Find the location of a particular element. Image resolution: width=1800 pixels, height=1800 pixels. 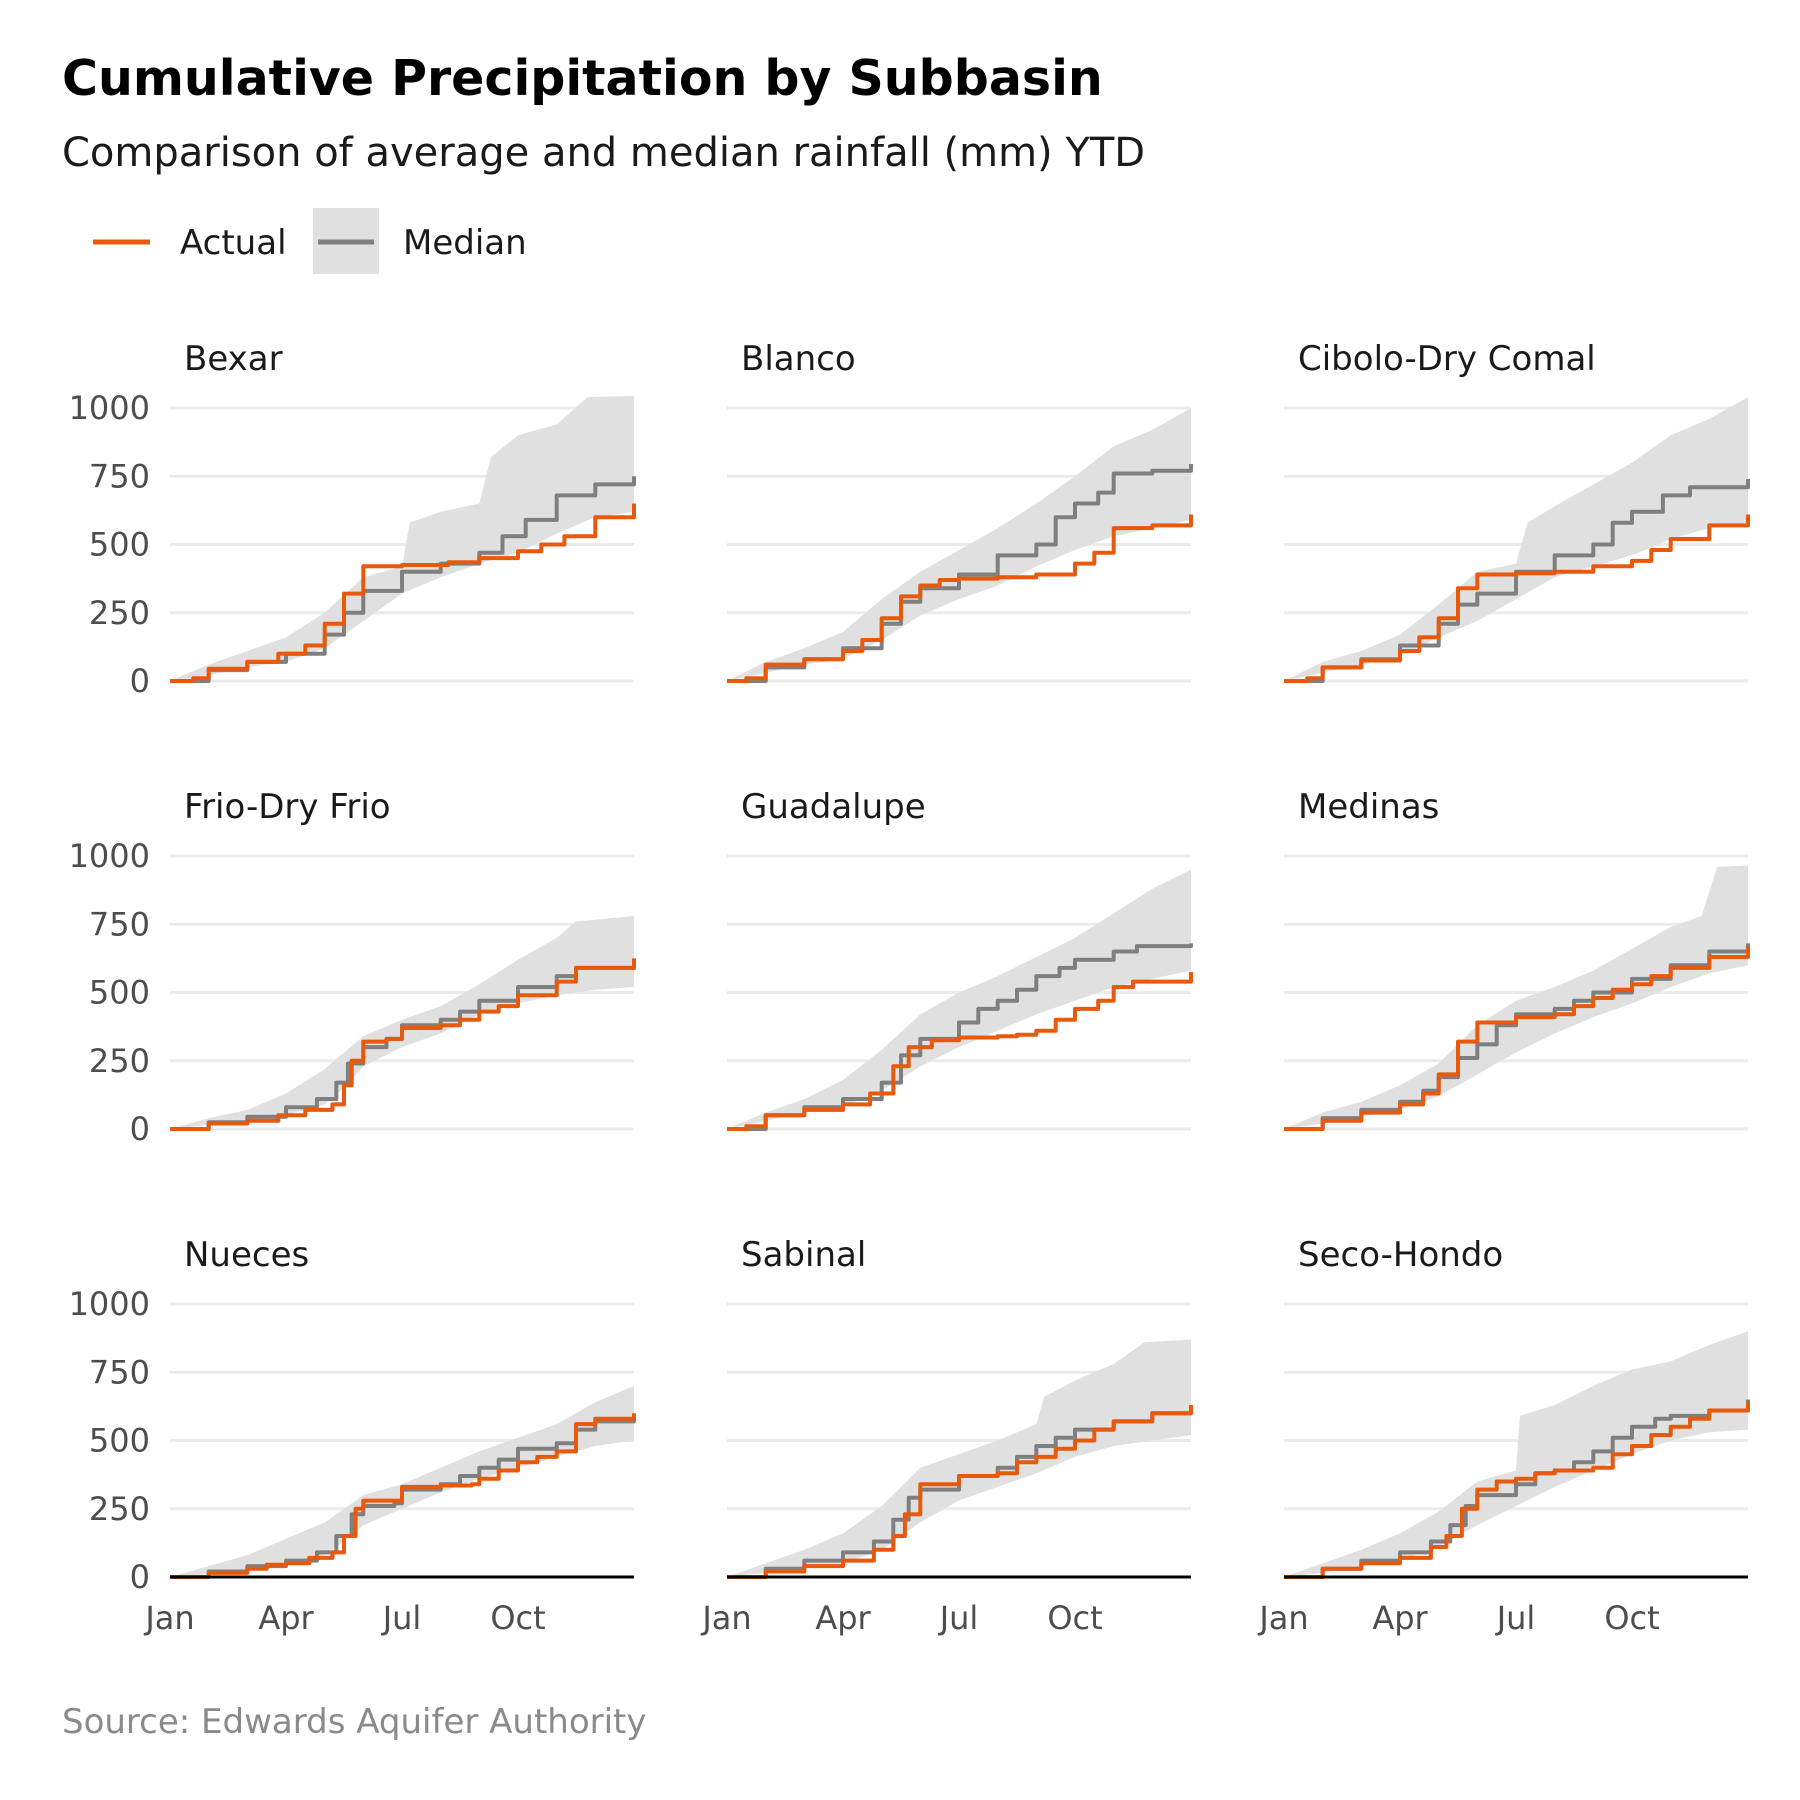

facet-title: Seco-Hondo is located at coordinates (1400, 1255).